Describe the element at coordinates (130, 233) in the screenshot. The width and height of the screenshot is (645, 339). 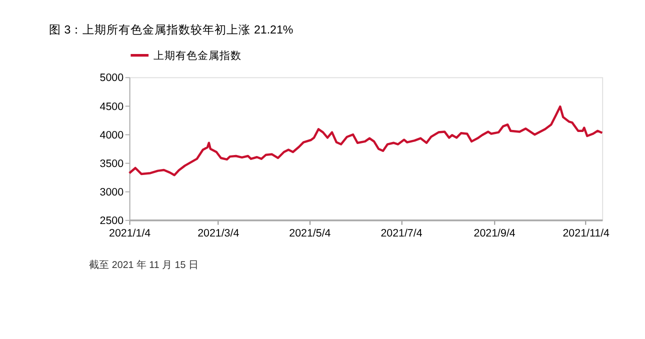
I see `x-tick-label: 2021/1/4` at that location.